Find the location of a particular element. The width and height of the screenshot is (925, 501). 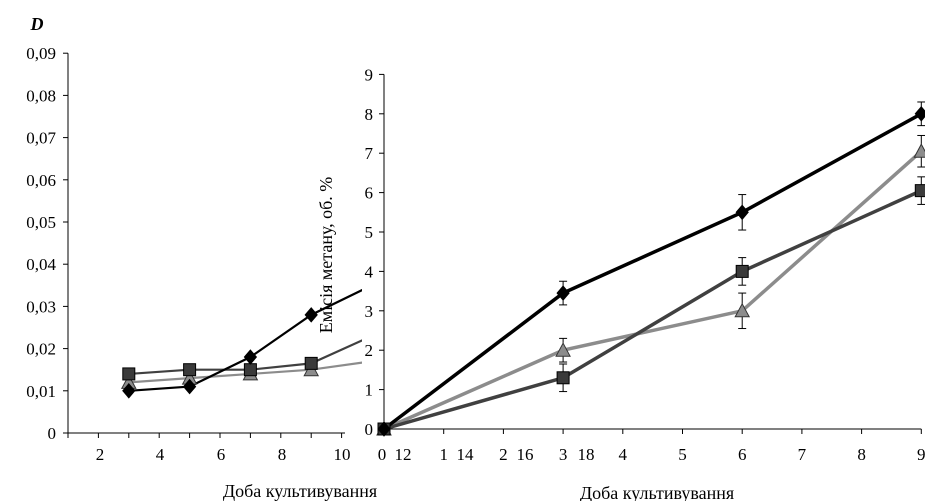

left-y-tick-label: 0,06 is located at coordinates (41, 180).